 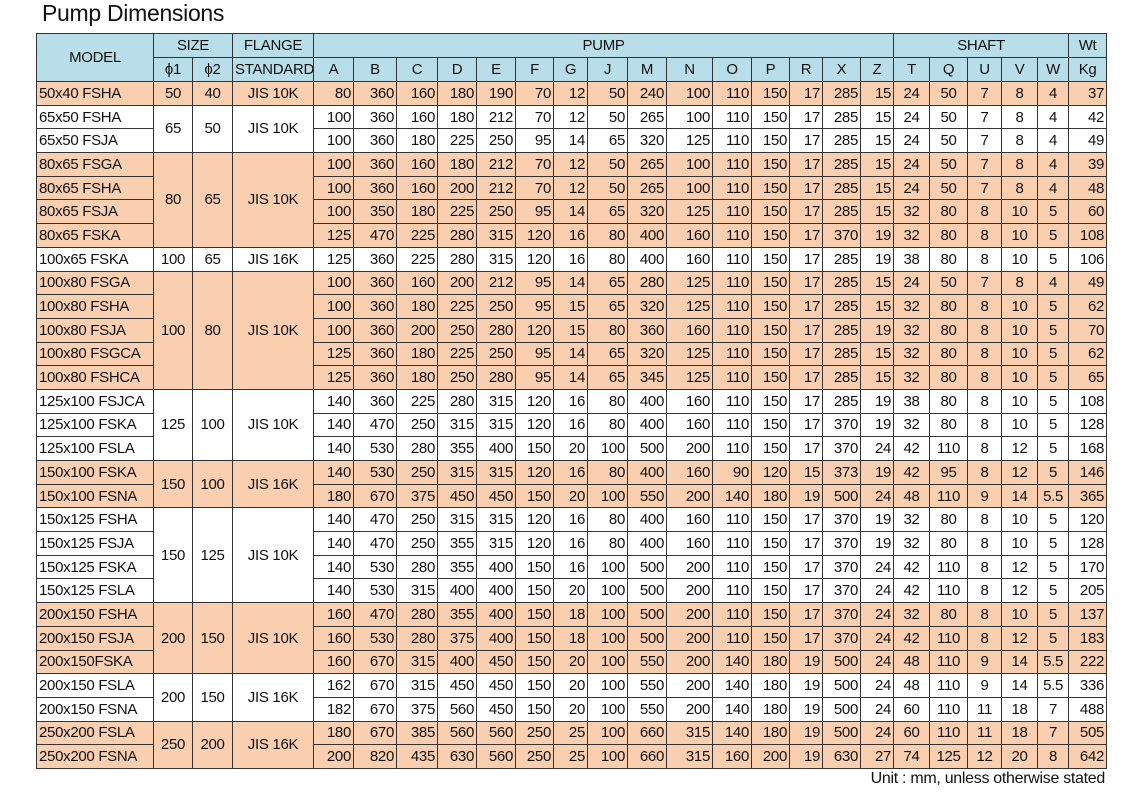 I want to click on value-cell: 355, so click(x=457, y=614).